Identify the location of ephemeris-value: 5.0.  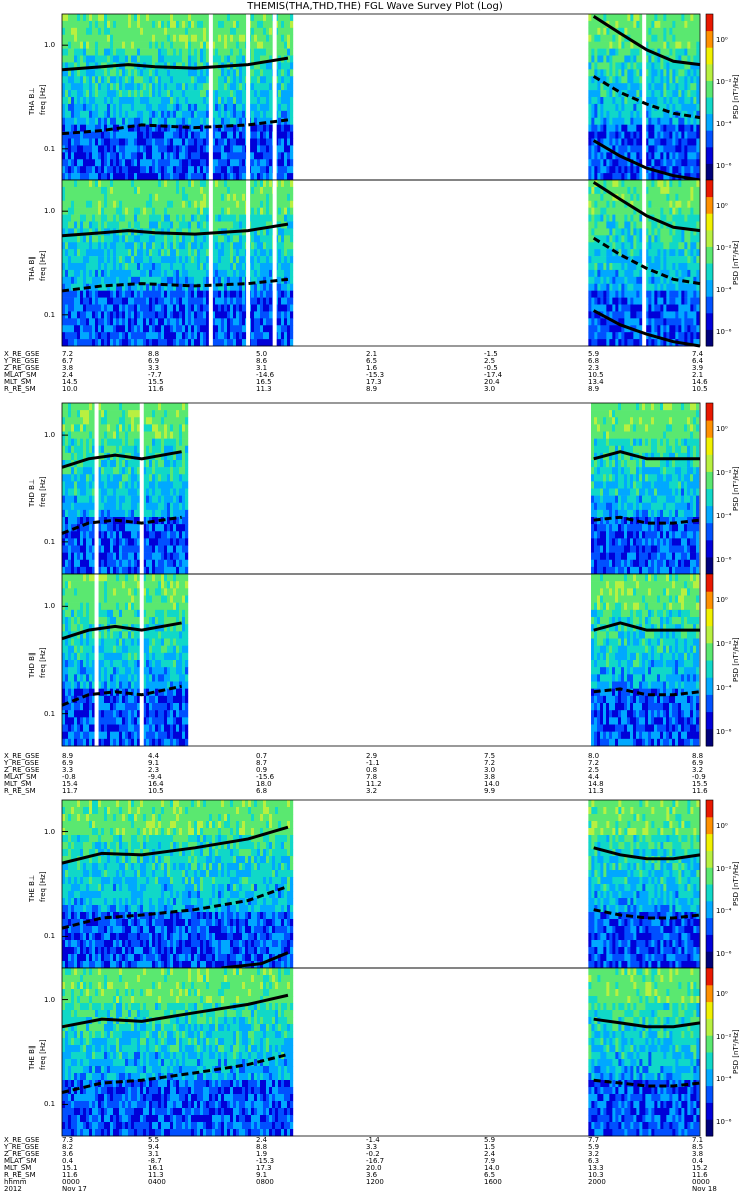
(262, 354).